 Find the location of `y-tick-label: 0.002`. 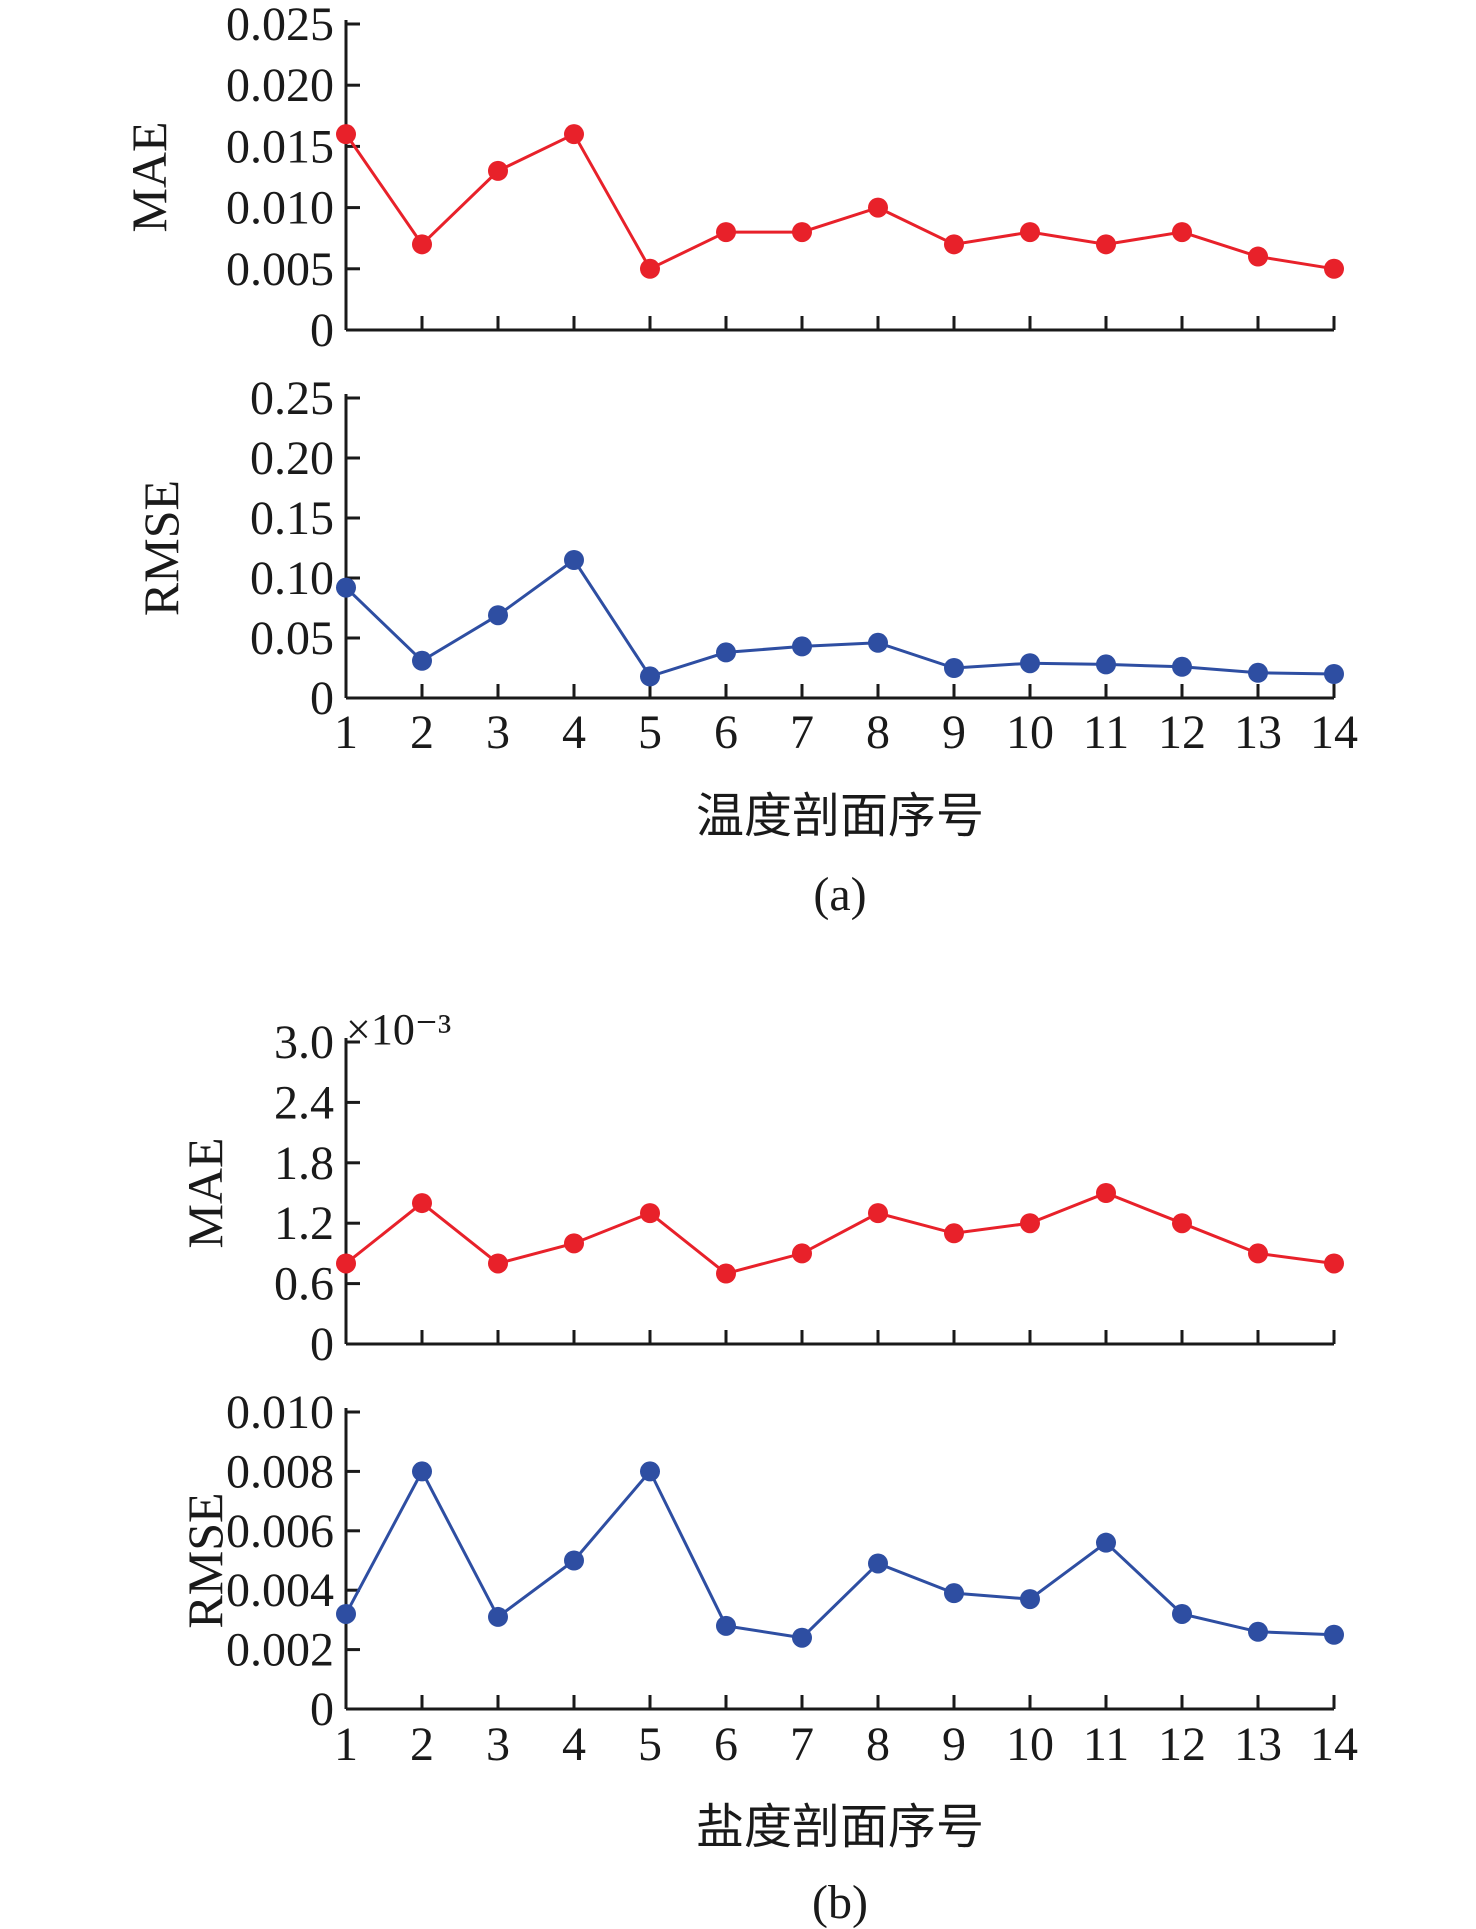

y-tick-label: 0.002 is located at coordinates (280, 1650).